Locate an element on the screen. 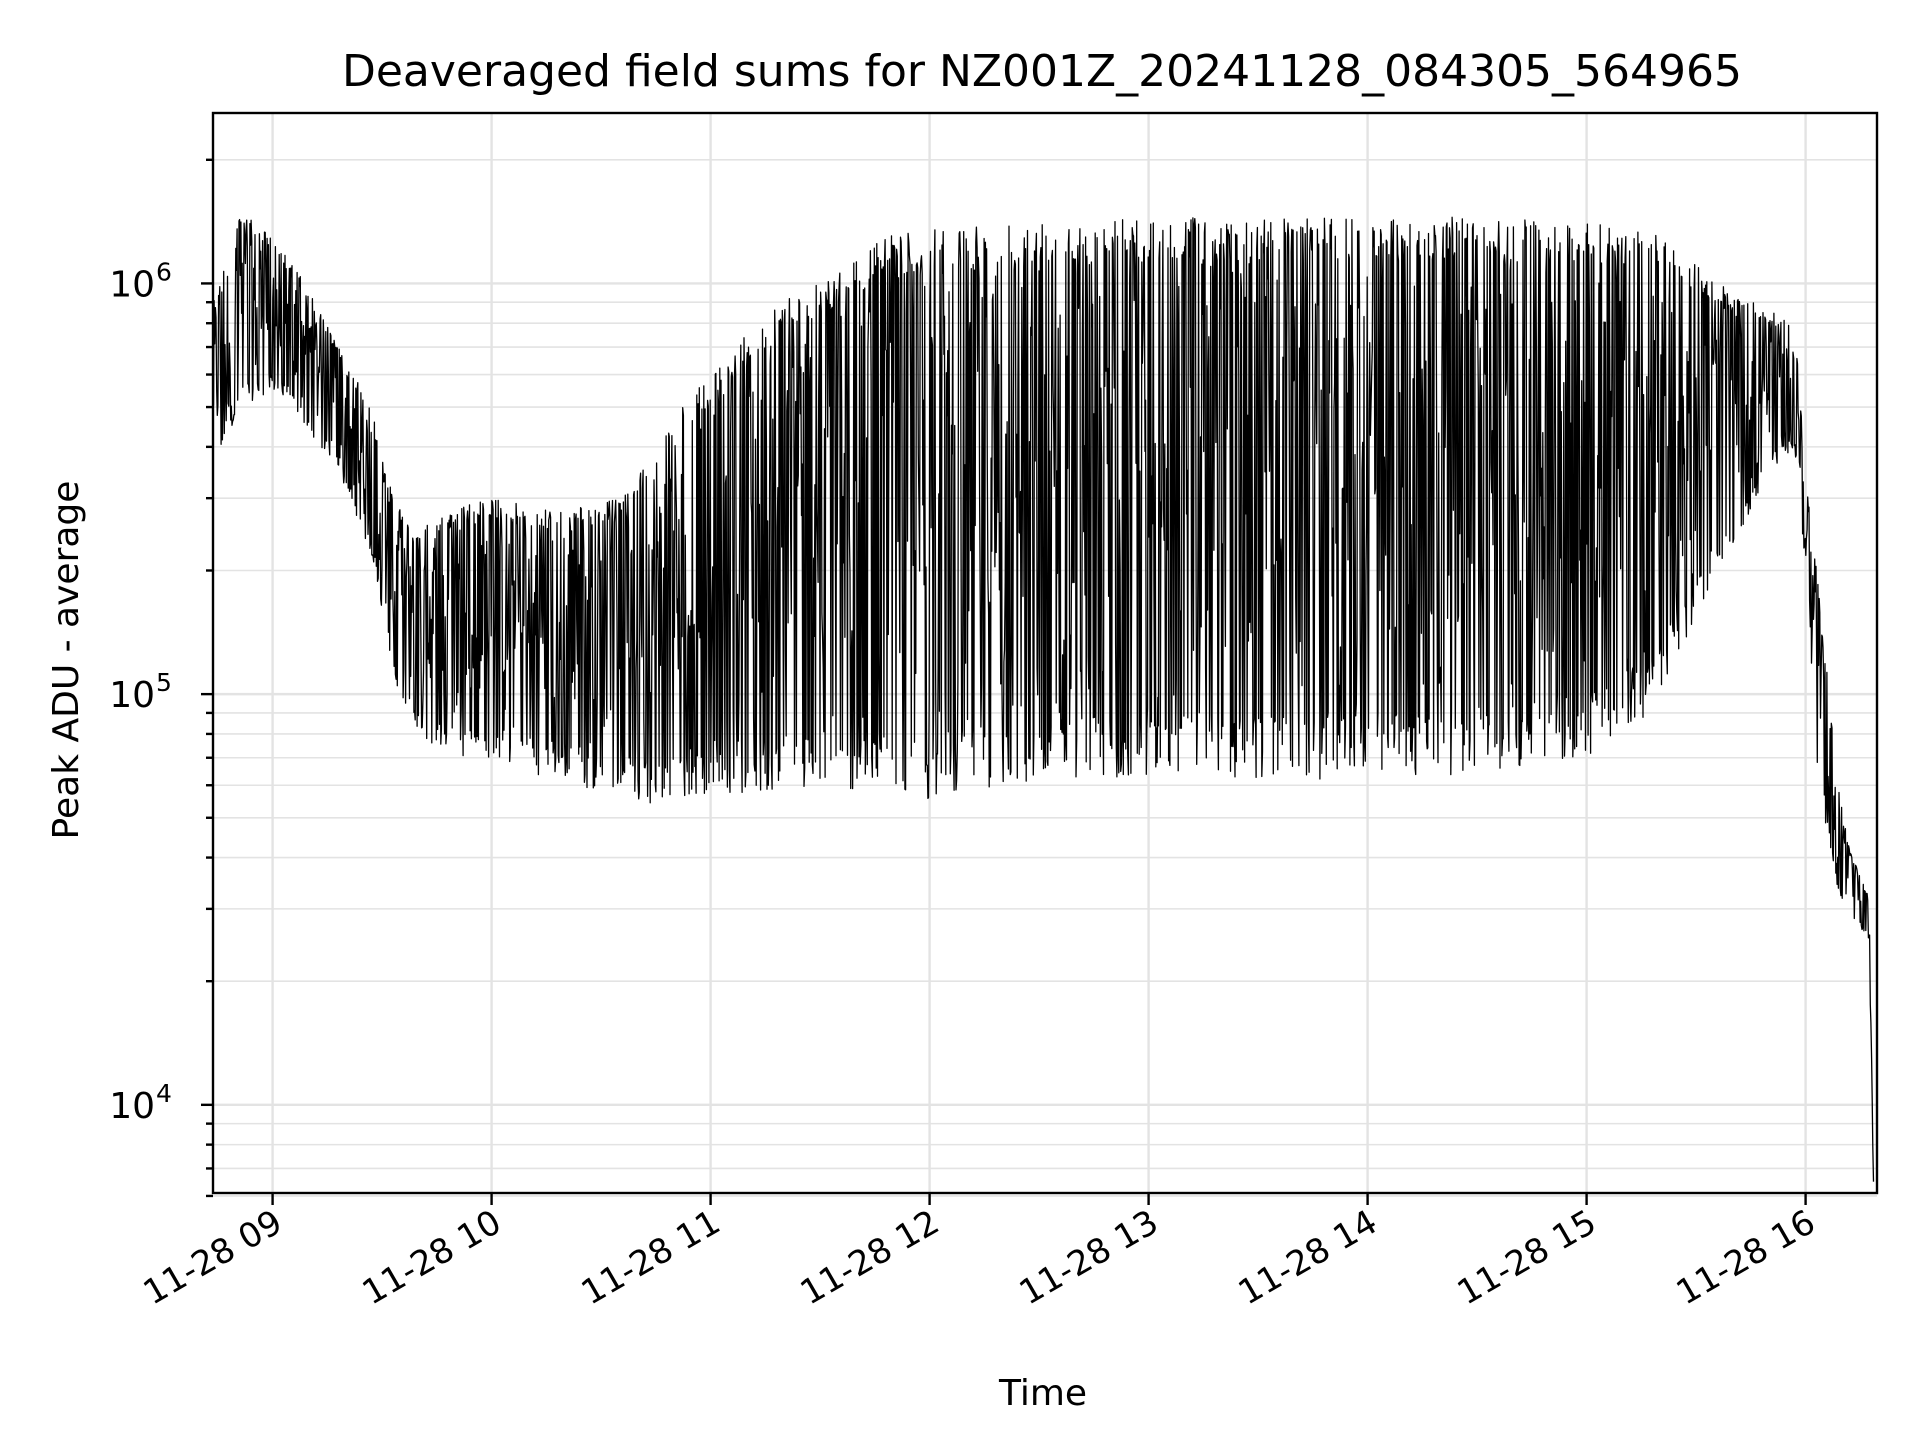  x-tick-label: 11-28 15 is located at coordinates (1527, 1257).